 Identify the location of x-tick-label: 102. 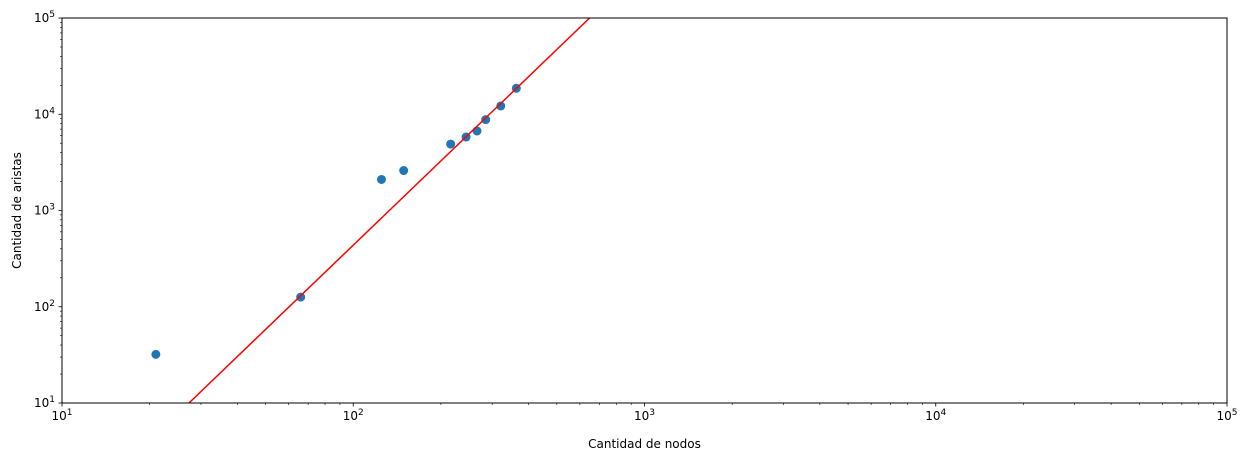
(353, 415).